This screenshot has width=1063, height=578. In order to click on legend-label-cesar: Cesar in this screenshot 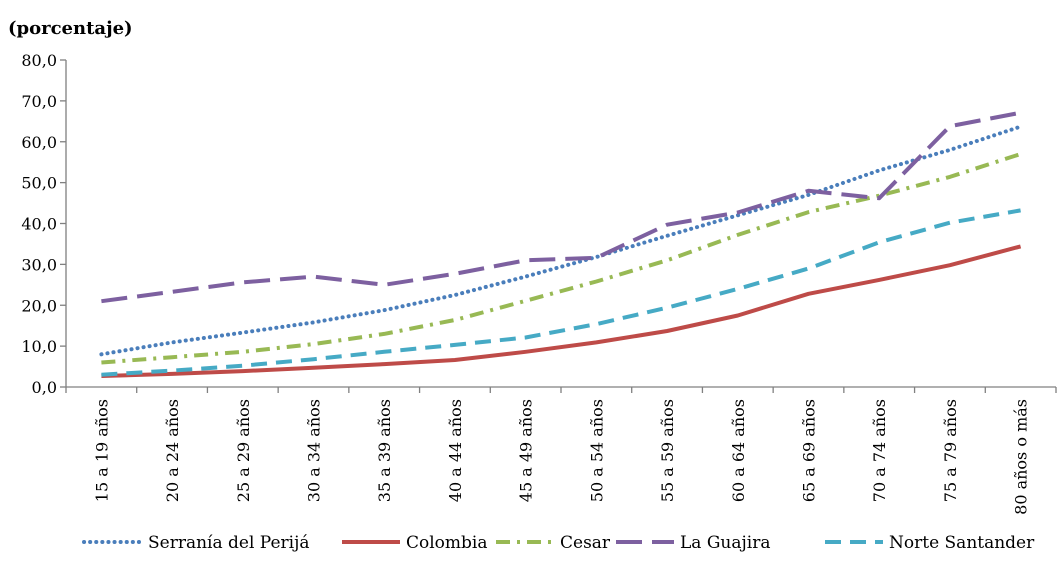, I will do `click(585, 543)`.